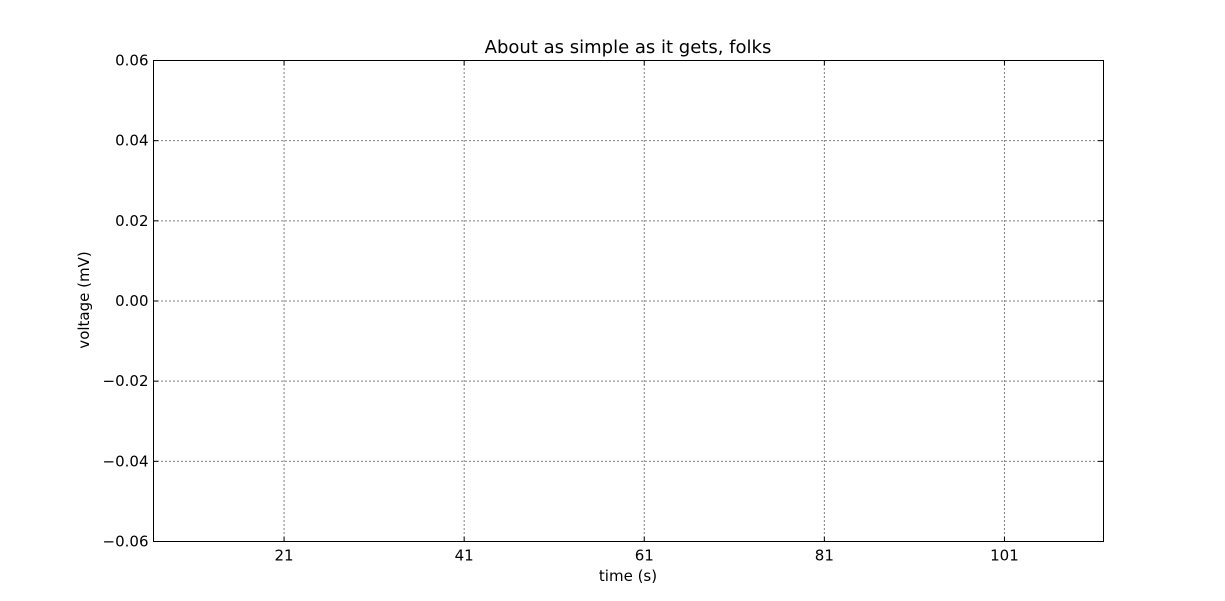  What do you see at coordinates (1004, 556) in the screenshot?
I see `x-tick-label: 101` at bounding box center [1004, 556].